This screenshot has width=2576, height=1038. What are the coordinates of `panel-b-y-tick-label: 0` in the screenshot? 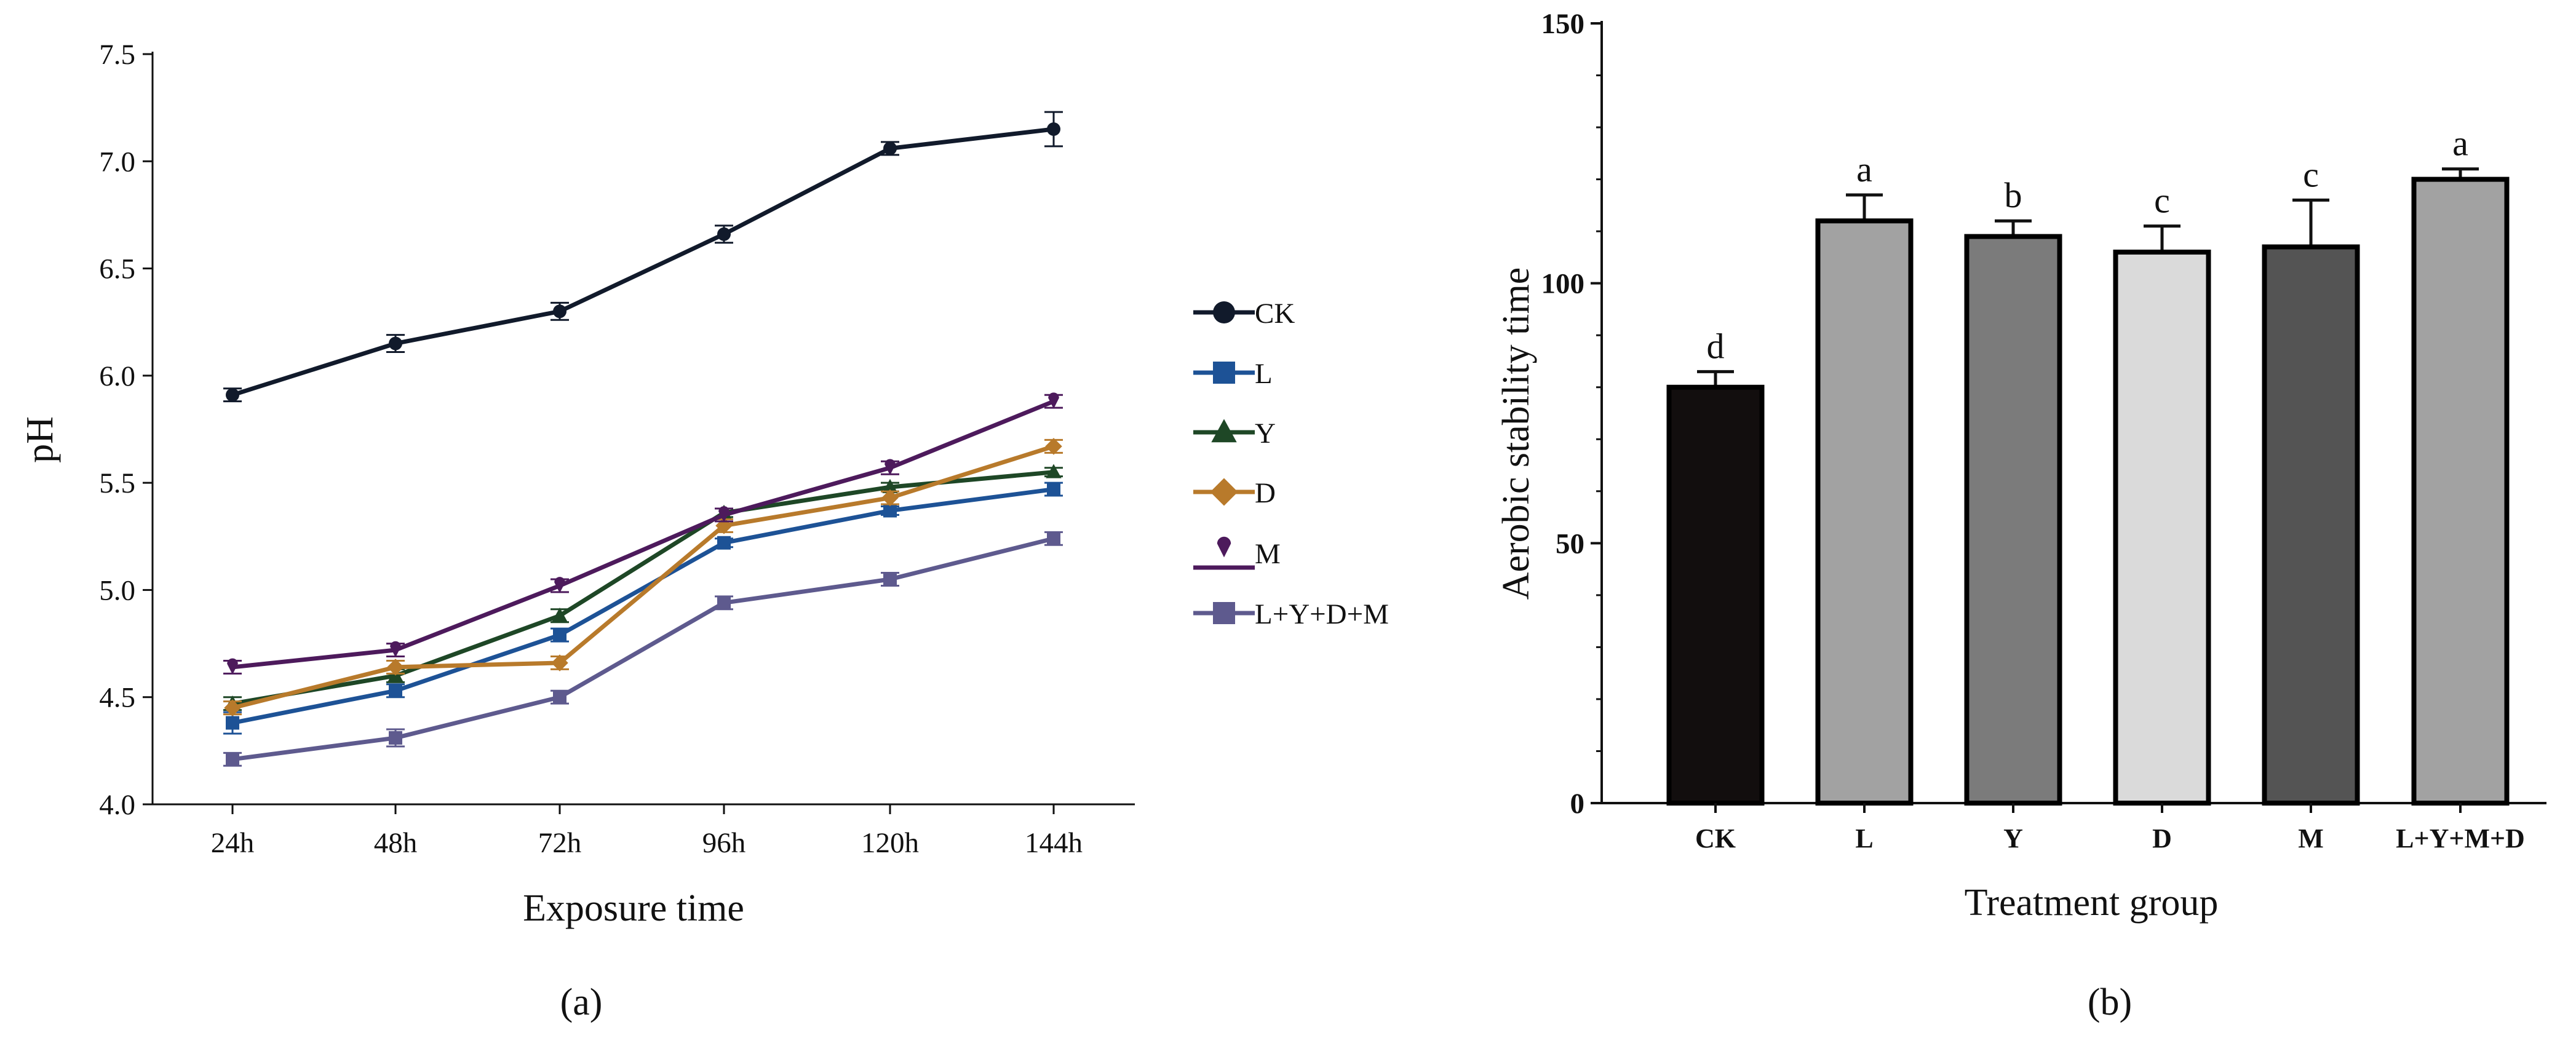 It's located at (1577, 804).